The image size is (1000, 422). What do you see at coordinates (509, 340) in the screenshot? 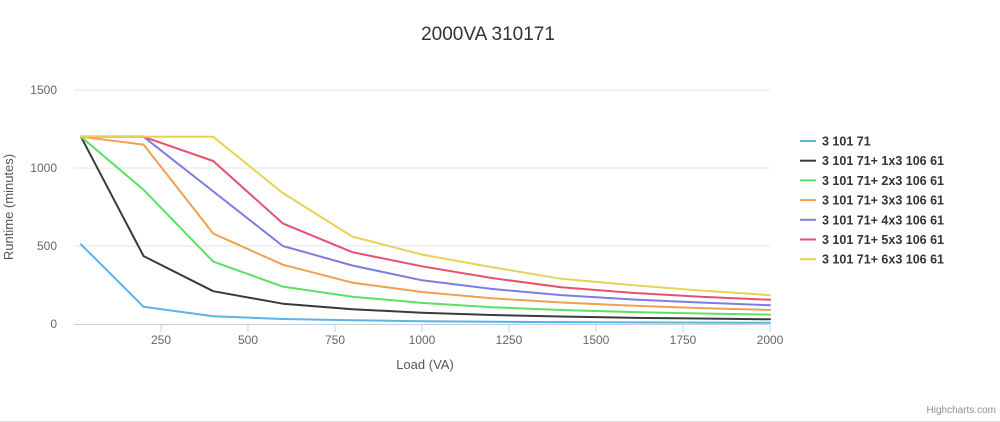
I see `x-tick-label: 1250` at bounding box center [509, 340].